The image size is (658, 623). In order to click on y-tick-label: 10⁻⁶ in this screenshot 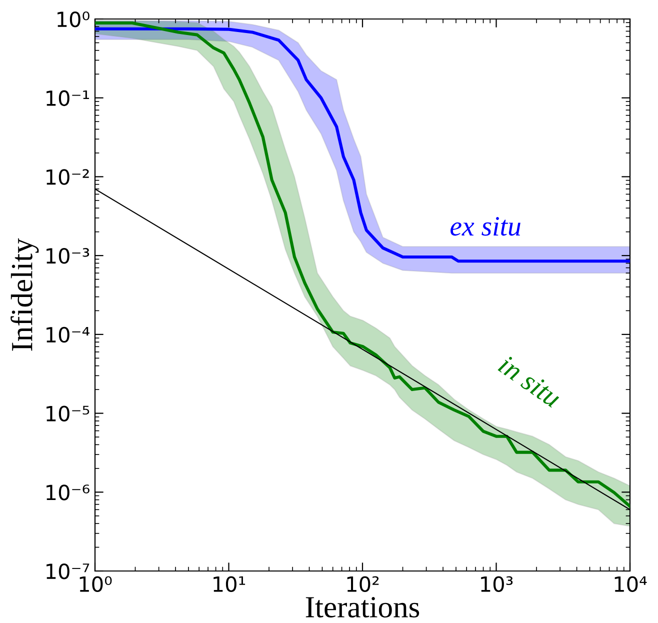, I will do `click(68, 492)`.